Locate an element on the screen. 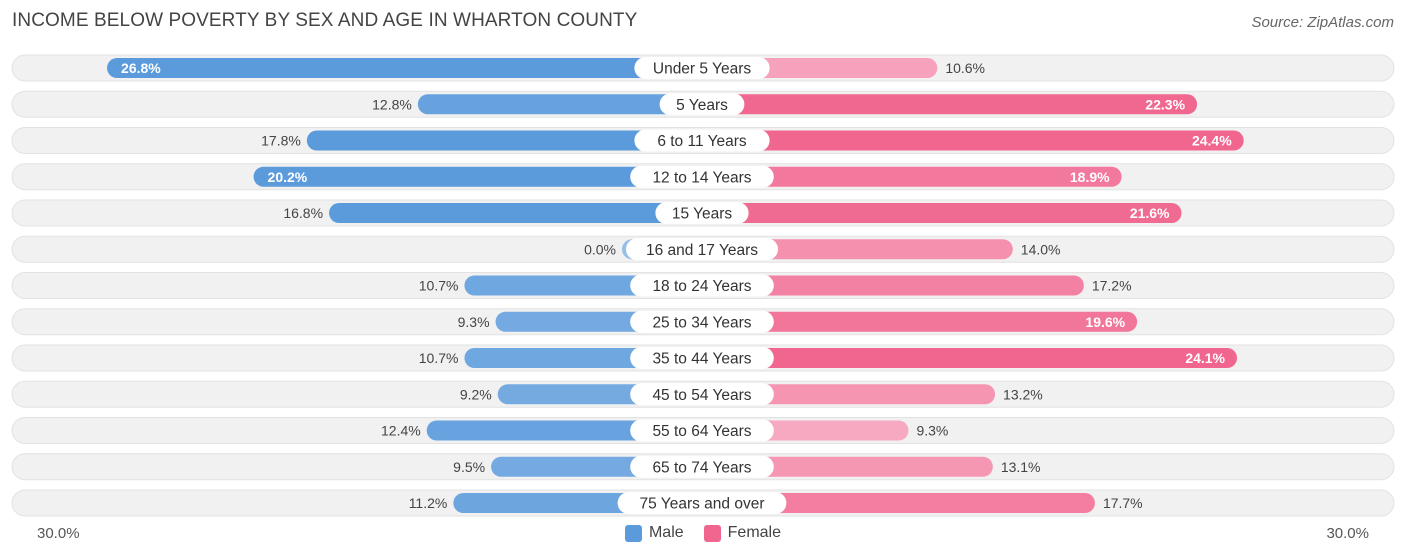 The image size is (1406, 559). female-value-label: 19.6% is located at coordinates (1105, 322).